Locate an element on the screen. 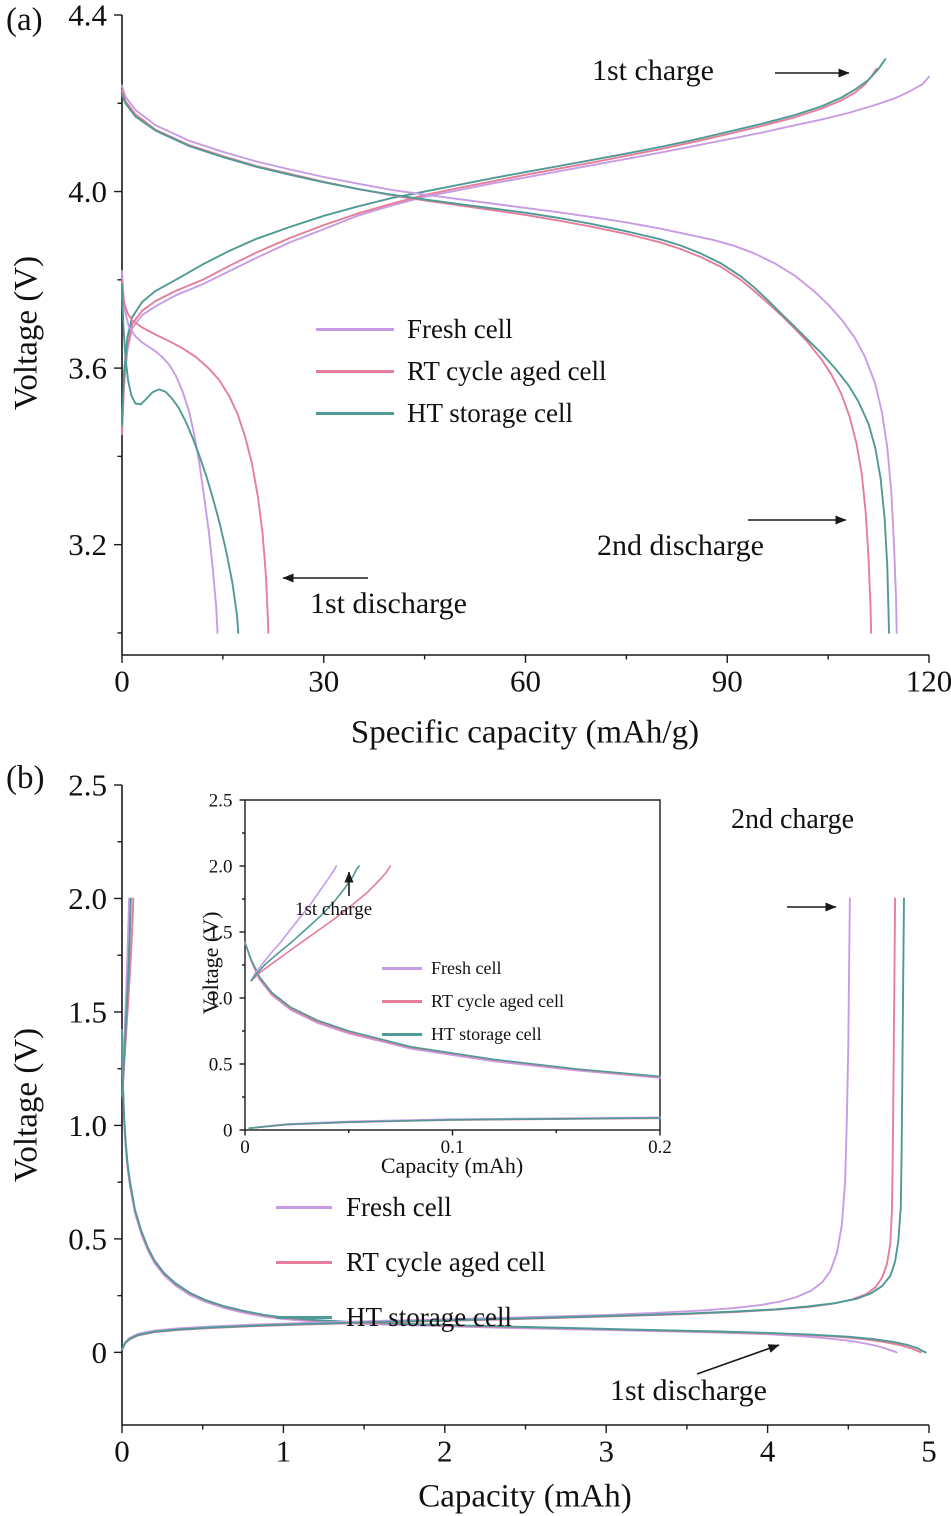 The width and height of the screenshot is (951, 1516). x-tick-label: 1 is located at coordinates (284, 1451).